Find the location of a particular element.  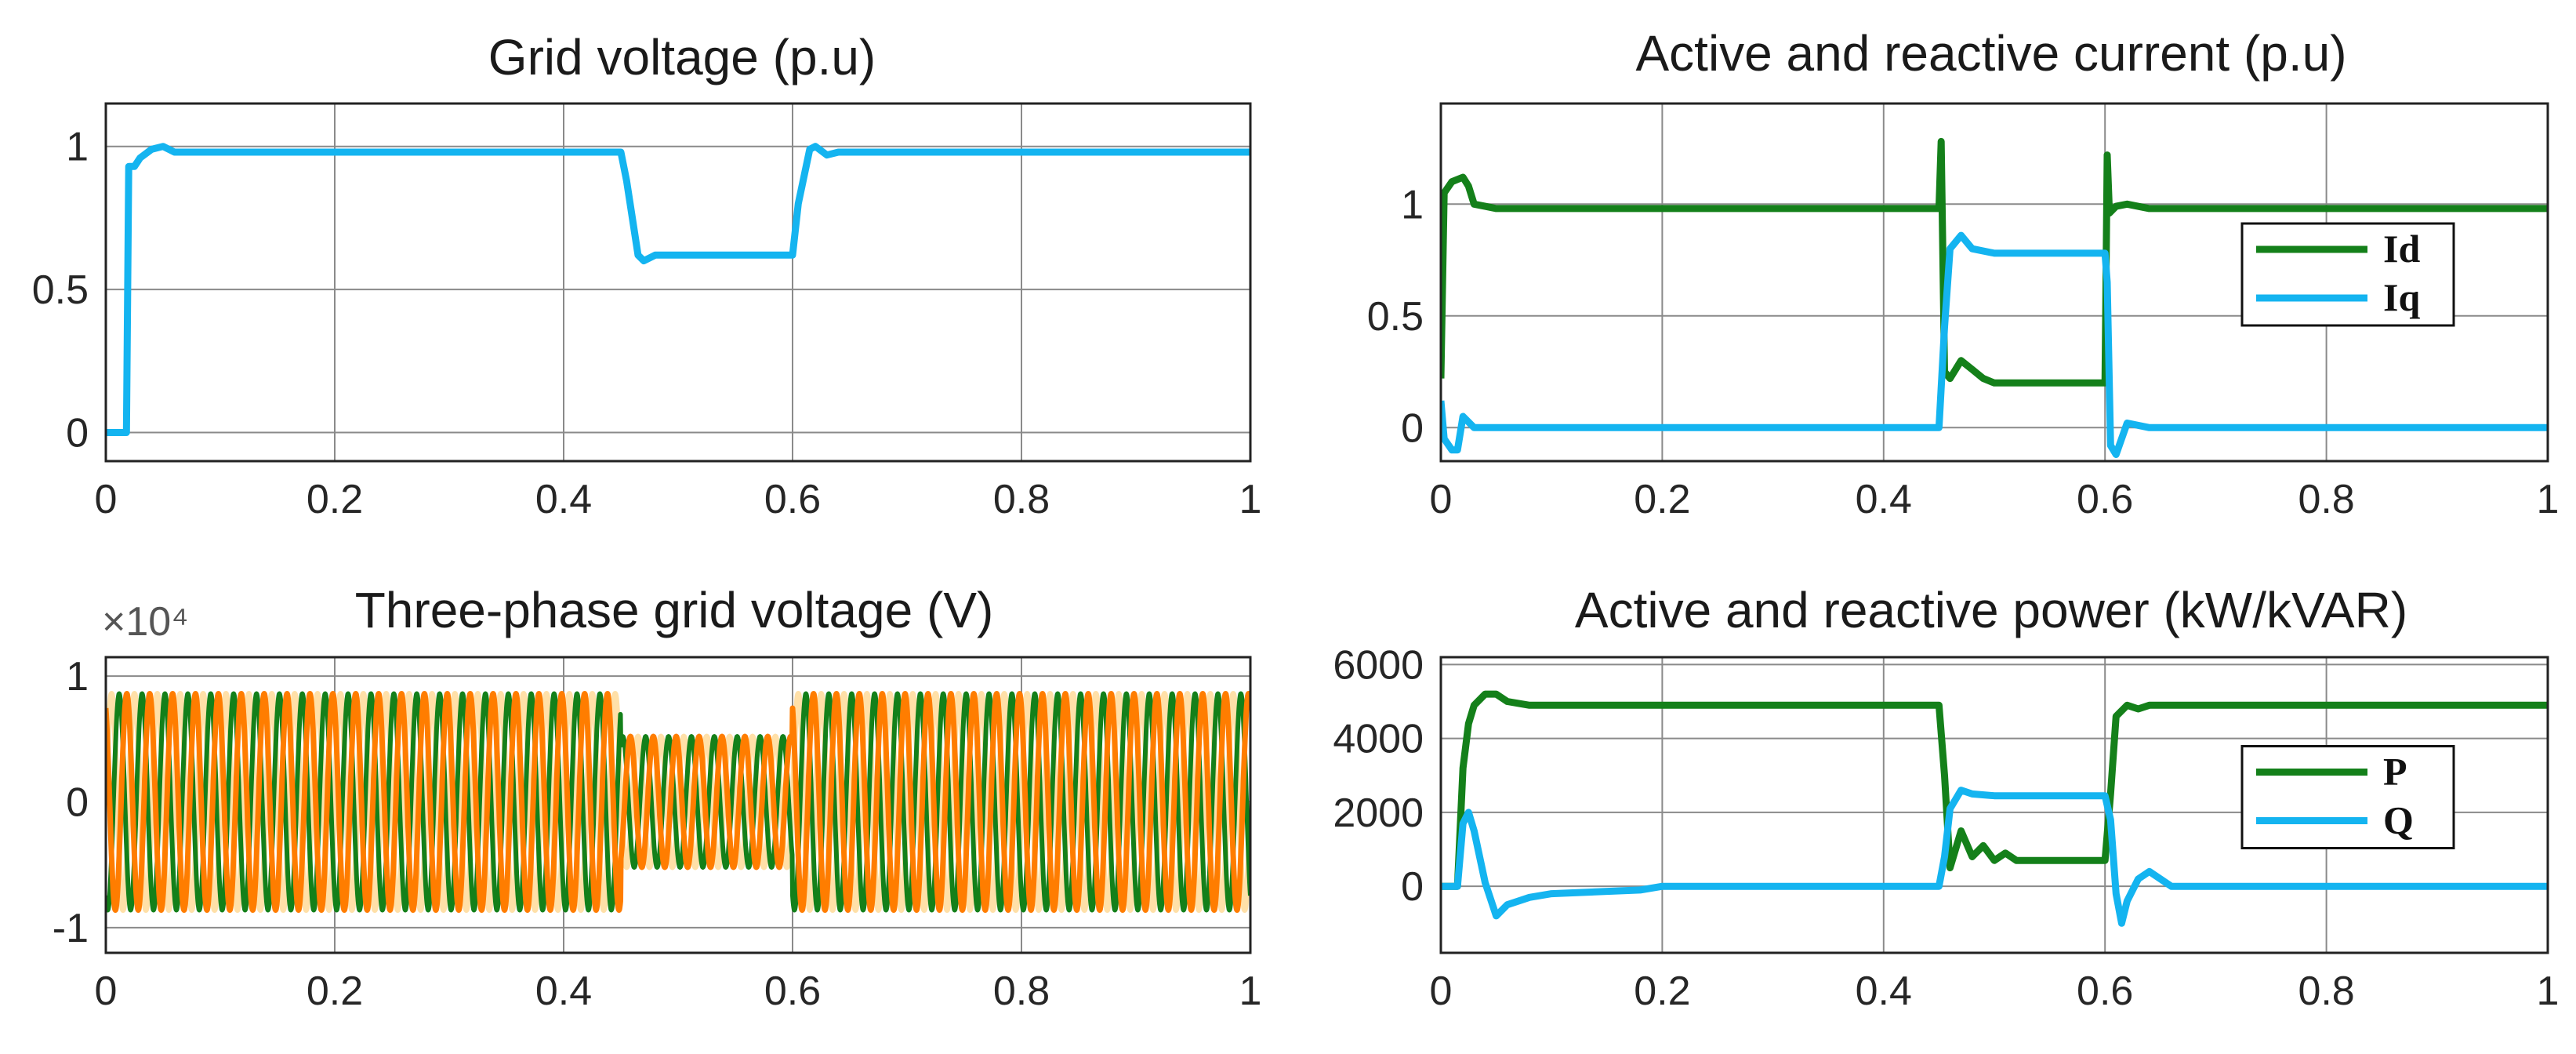

series-line-phase-a is located at coordinates (678, 802).